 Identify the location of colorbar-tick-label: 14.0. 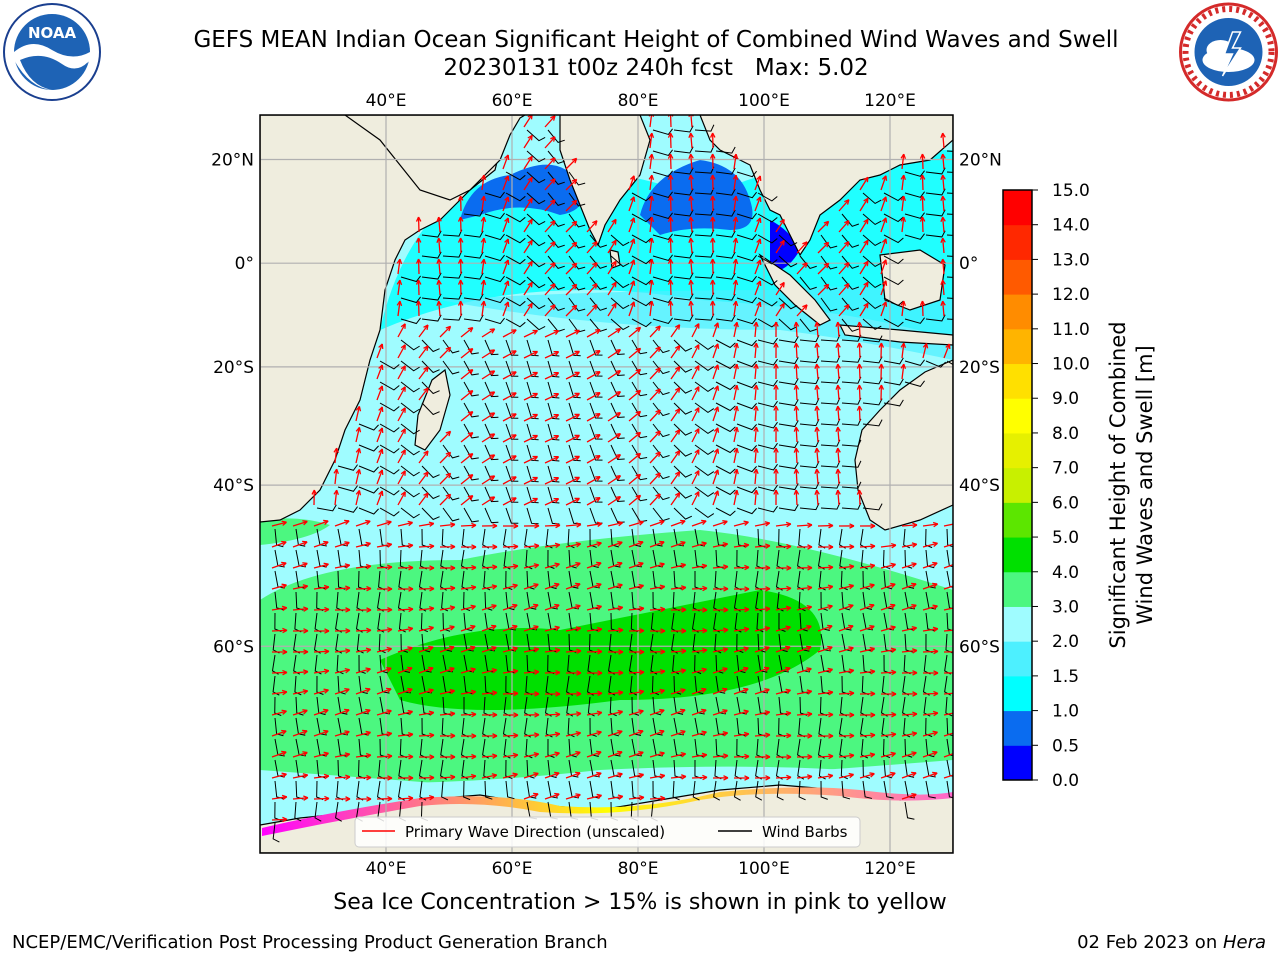
(1071, 226).